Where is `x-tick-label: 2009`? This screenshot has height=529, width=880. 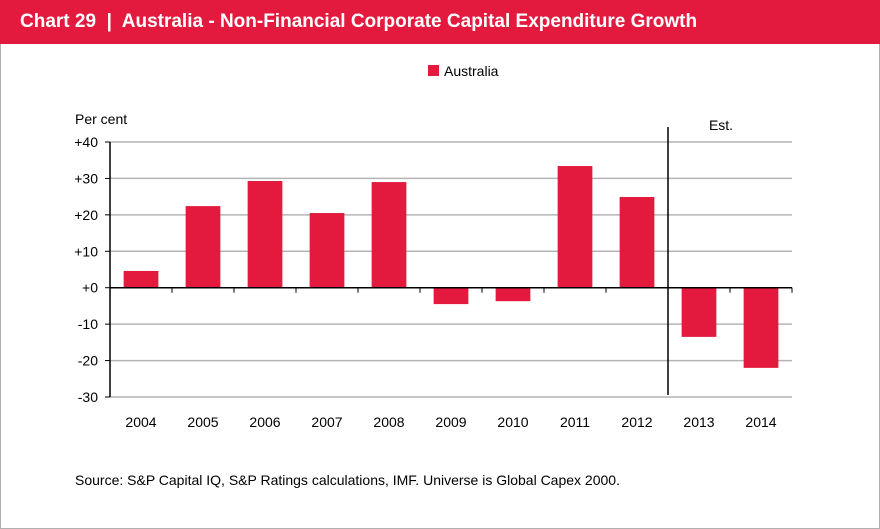
x-tick-label: 2009 is located at coordinates (450, 422).